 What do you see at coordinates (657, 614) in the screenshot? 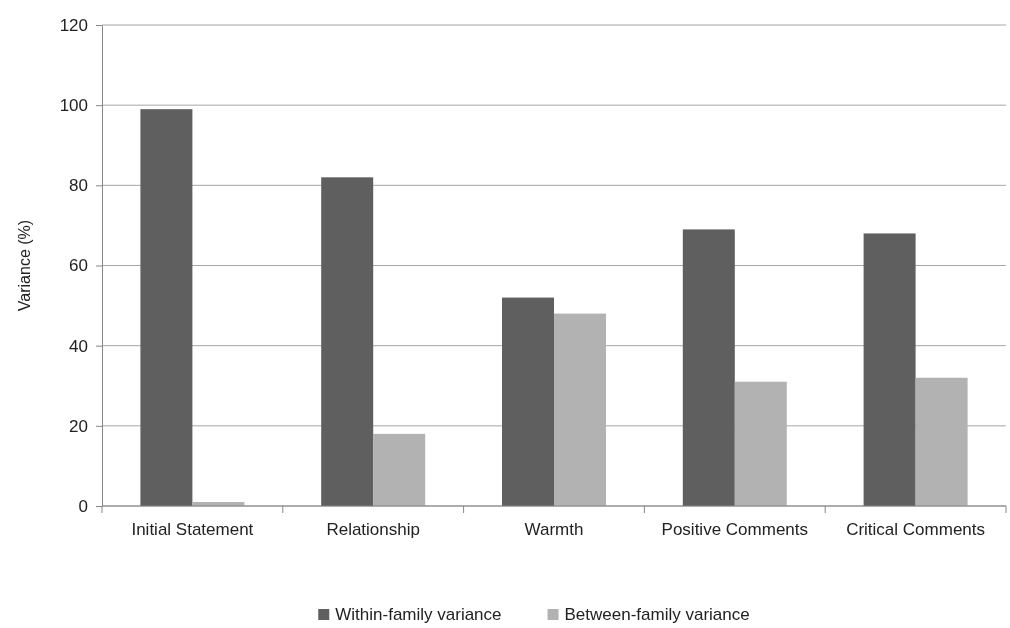
I see `legend-label: Between-family variance` at bounding box center [657, 614].